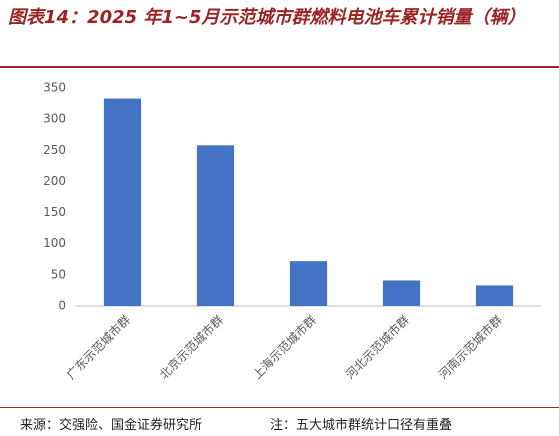 The width and height of the screenshot is (559, 436). What do you see at coordinates (361, 425) in the screenshot?
I see `note: 注：五大城市群统计口径有重叠` at bounding box center [361, 425].